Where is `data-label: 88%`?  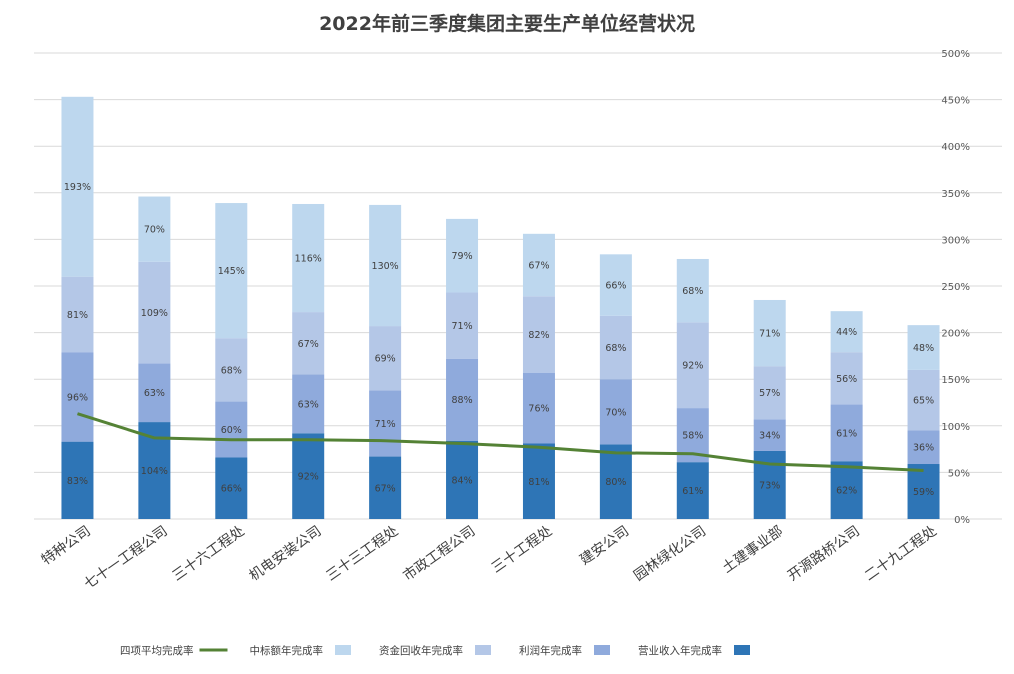 data-label: 88% is located at coordinates (461, 400).